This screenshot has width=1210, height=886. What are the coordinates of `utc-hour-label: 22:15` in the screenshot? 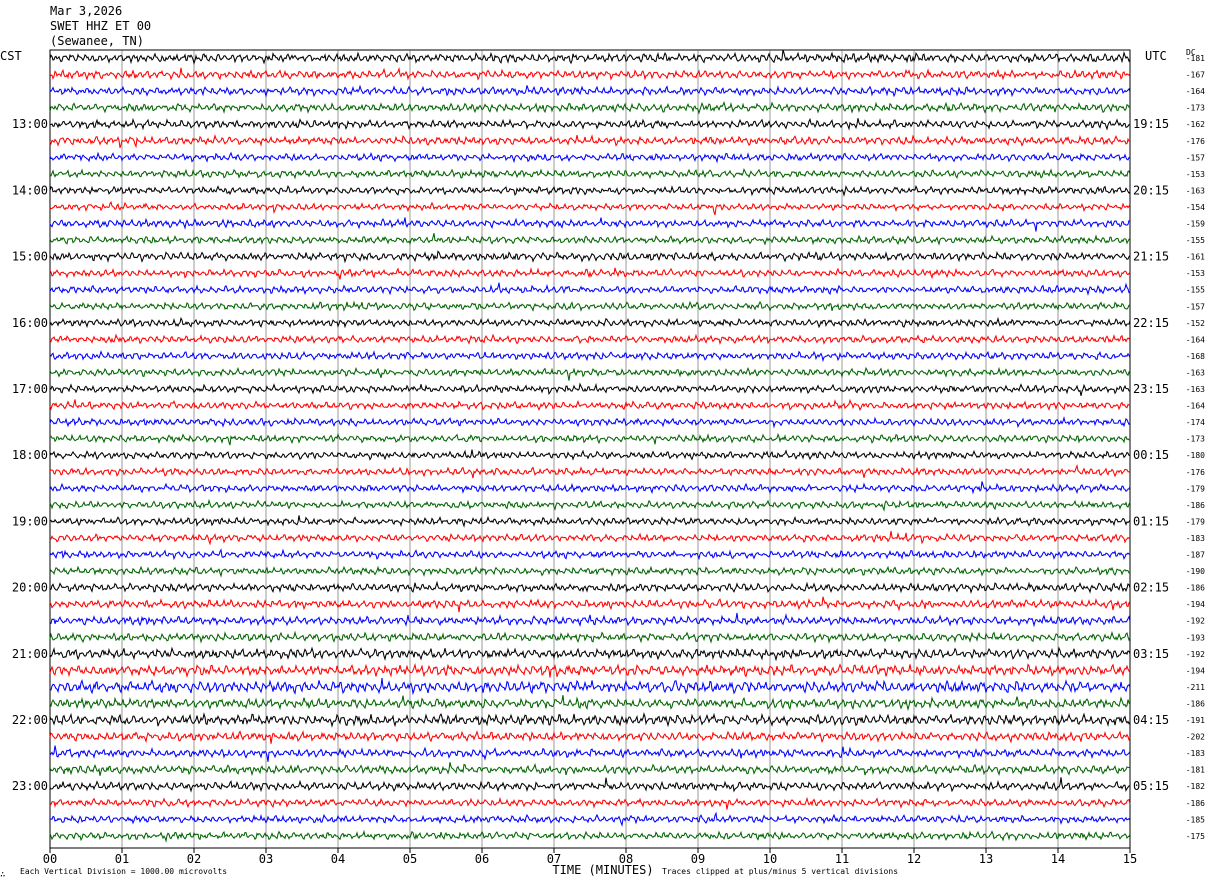 It's located at (1151, 323).